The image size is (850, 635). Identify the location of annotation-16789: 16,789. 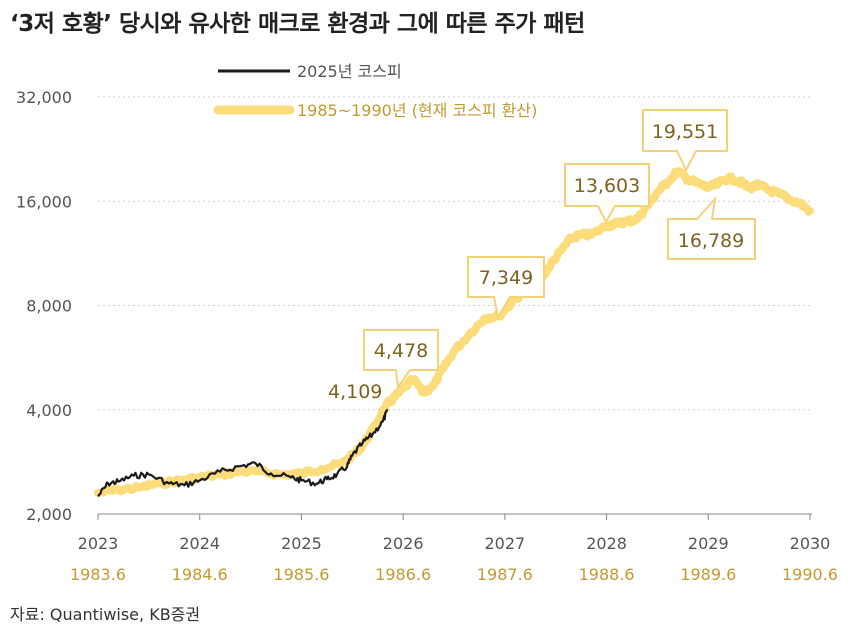
(711, 241).